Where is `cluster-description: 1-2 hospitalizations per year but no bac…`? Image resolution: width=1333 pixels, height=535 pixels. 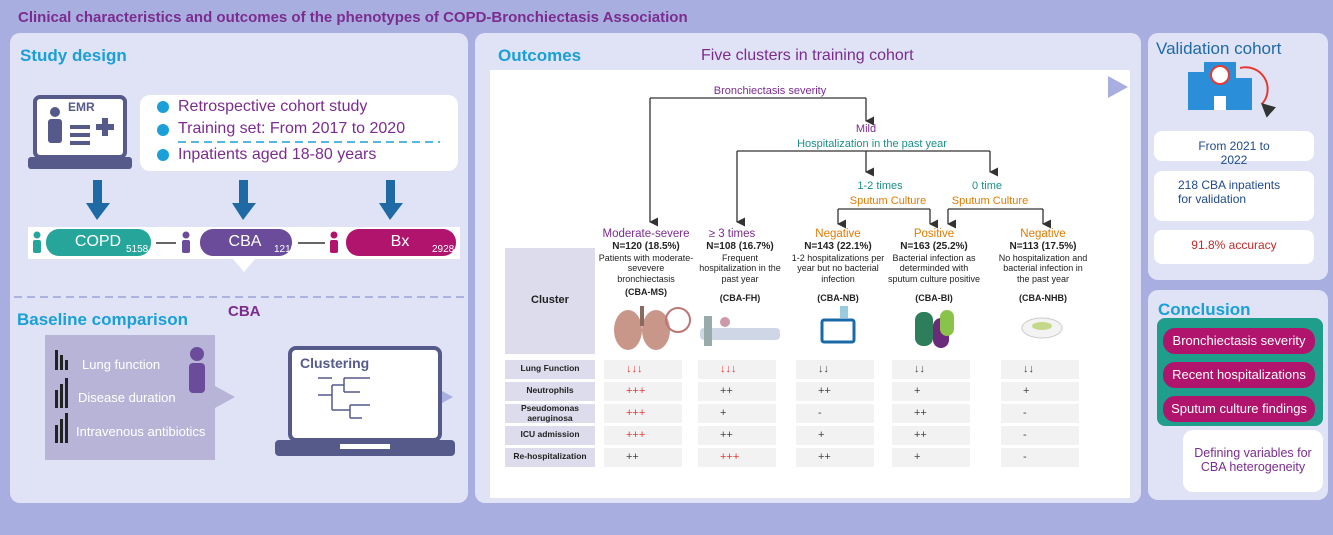 cluster-description: 1-2 hospitalizations per year but no bac… is located at coordinates (838, 268).